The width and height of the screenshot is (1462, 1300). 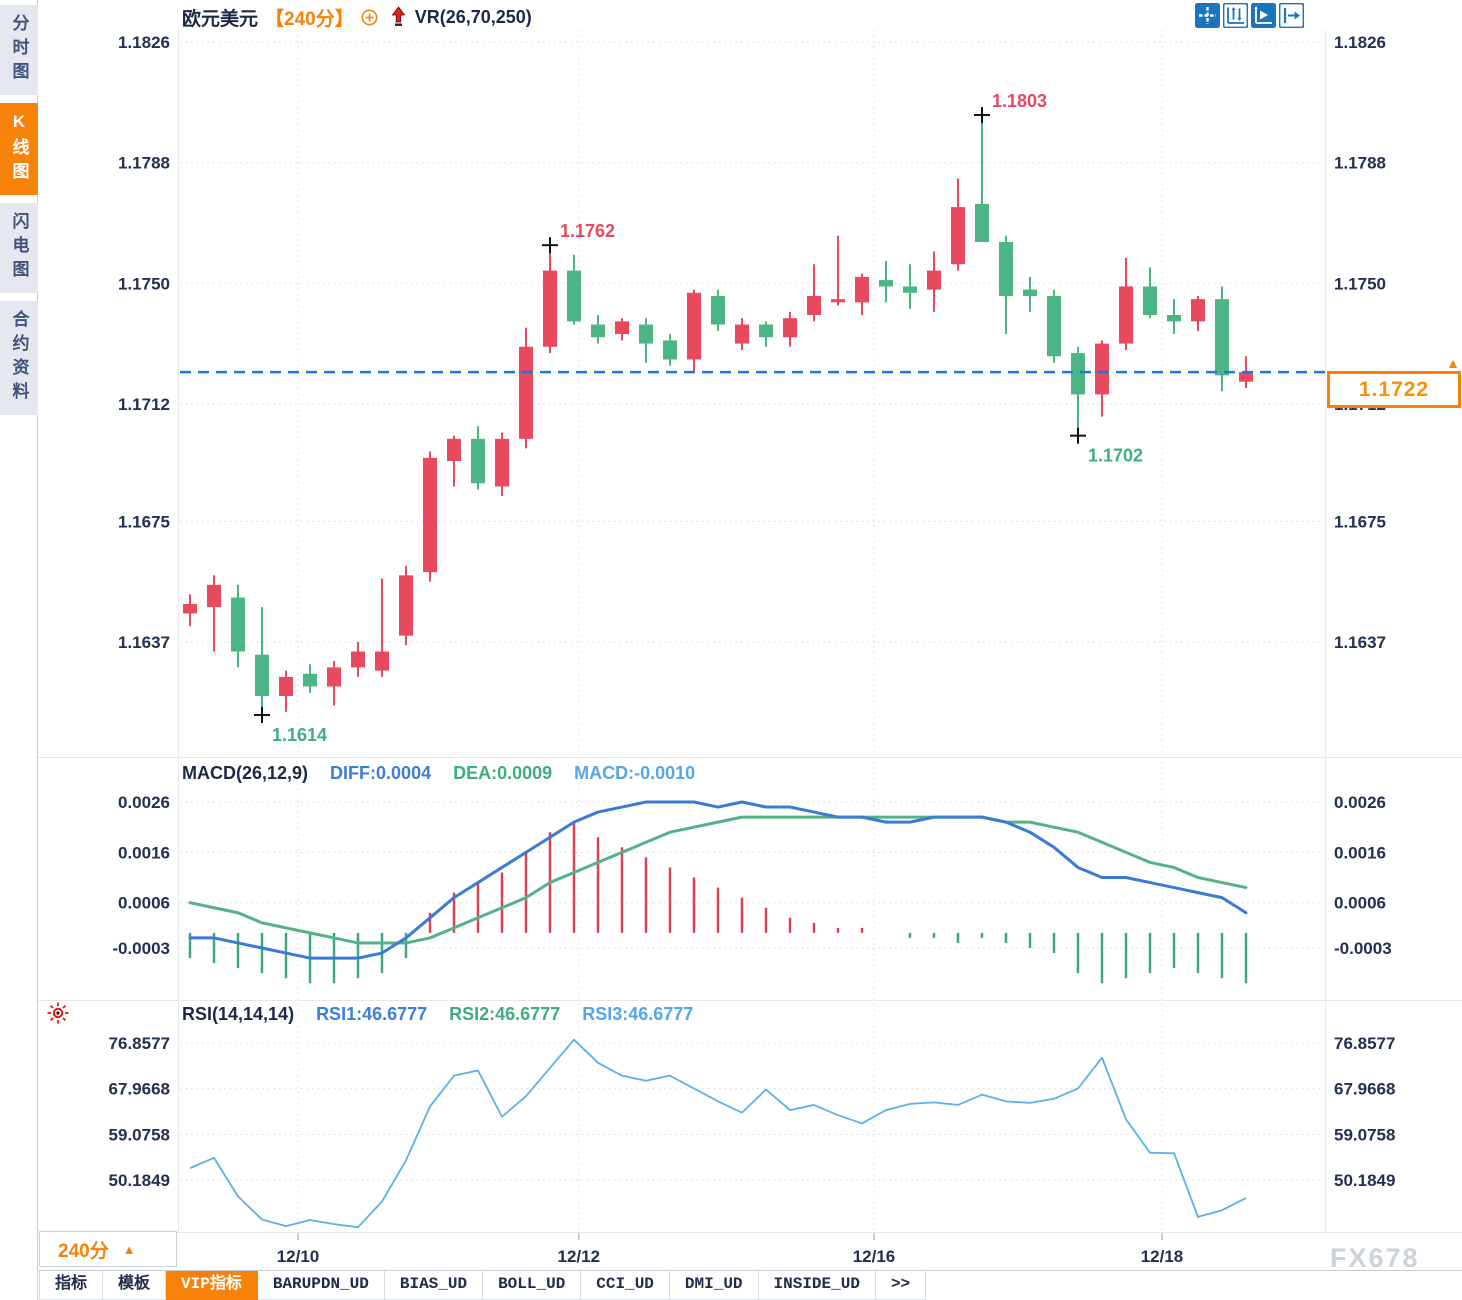 What do you see at coordinates (473, 16) in the screenshot?
I see `indicator-label: VR(26,70,250)` at bounding box center [473, 16].